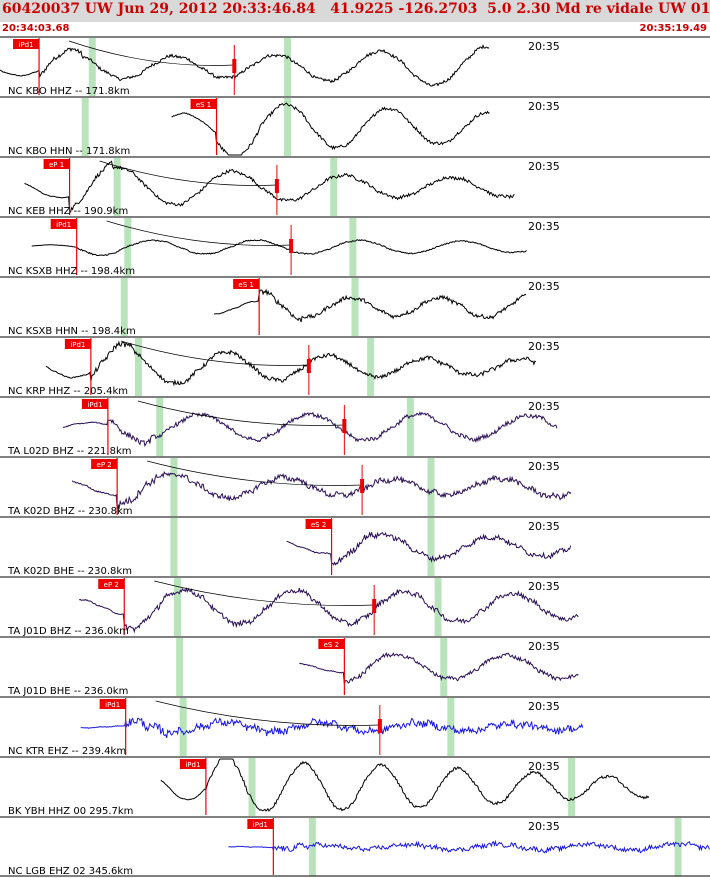 This screenshot has height=878, width=710. I want to click on trace-row: iPd1 20:35 NC KTR EHZ -- 239.4km, so click(355, 726).